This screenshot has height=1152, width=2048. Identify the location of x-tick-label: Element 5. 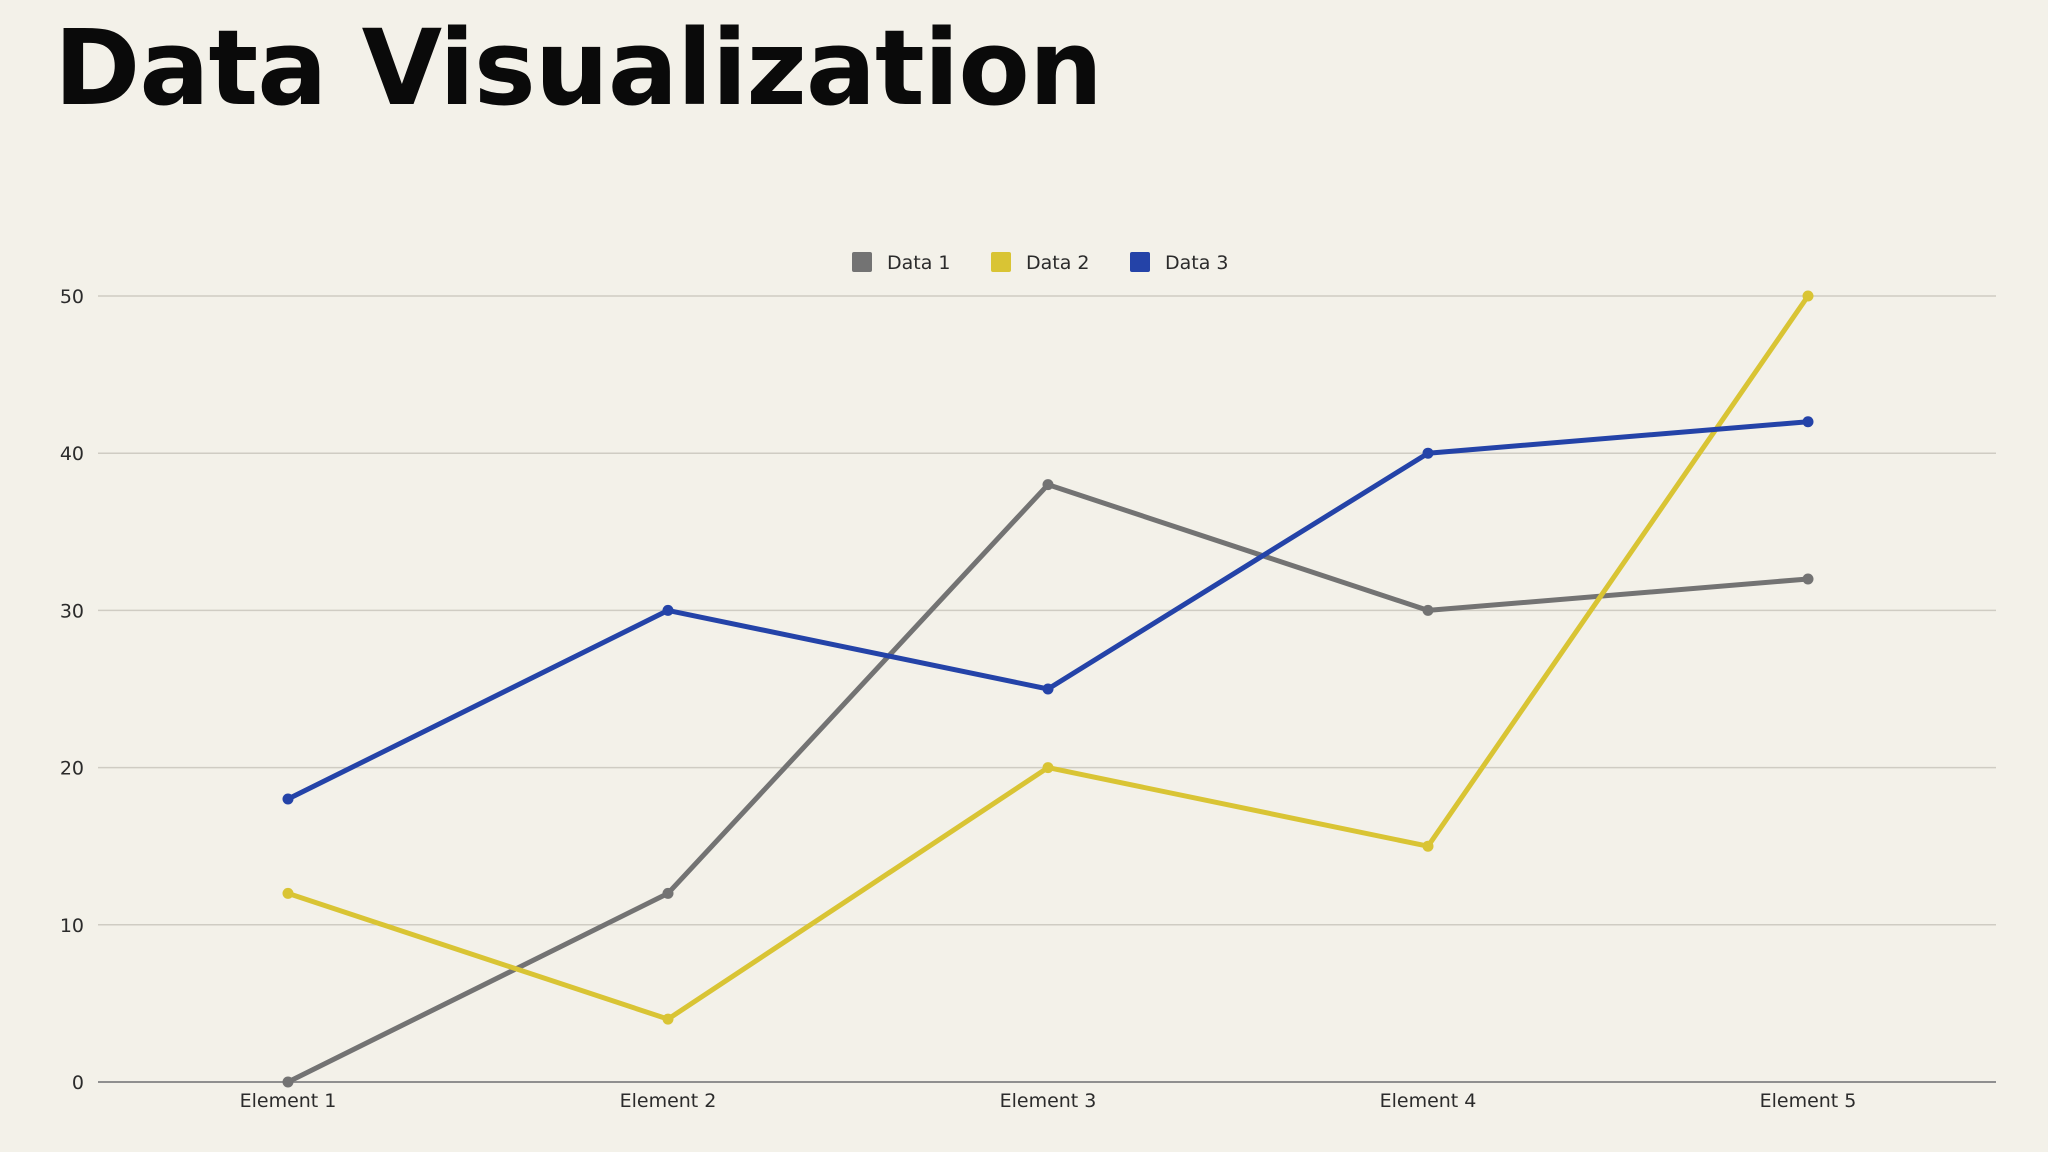
(1808, 1101).